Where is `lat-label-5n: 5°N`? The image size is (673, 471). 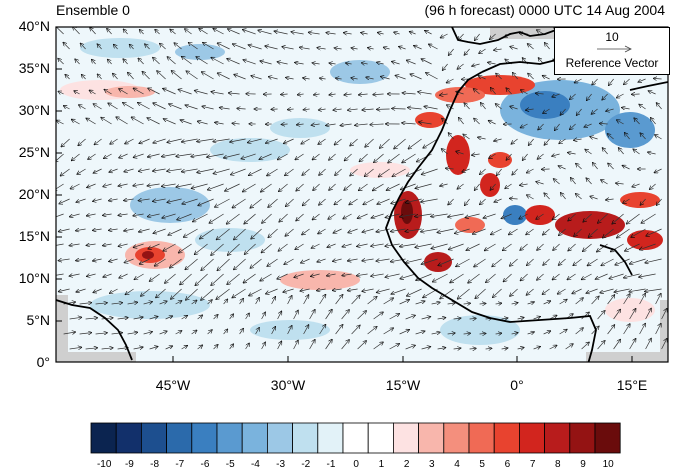
lat-label-5n: 5°N is located at coordinates (38, 320).